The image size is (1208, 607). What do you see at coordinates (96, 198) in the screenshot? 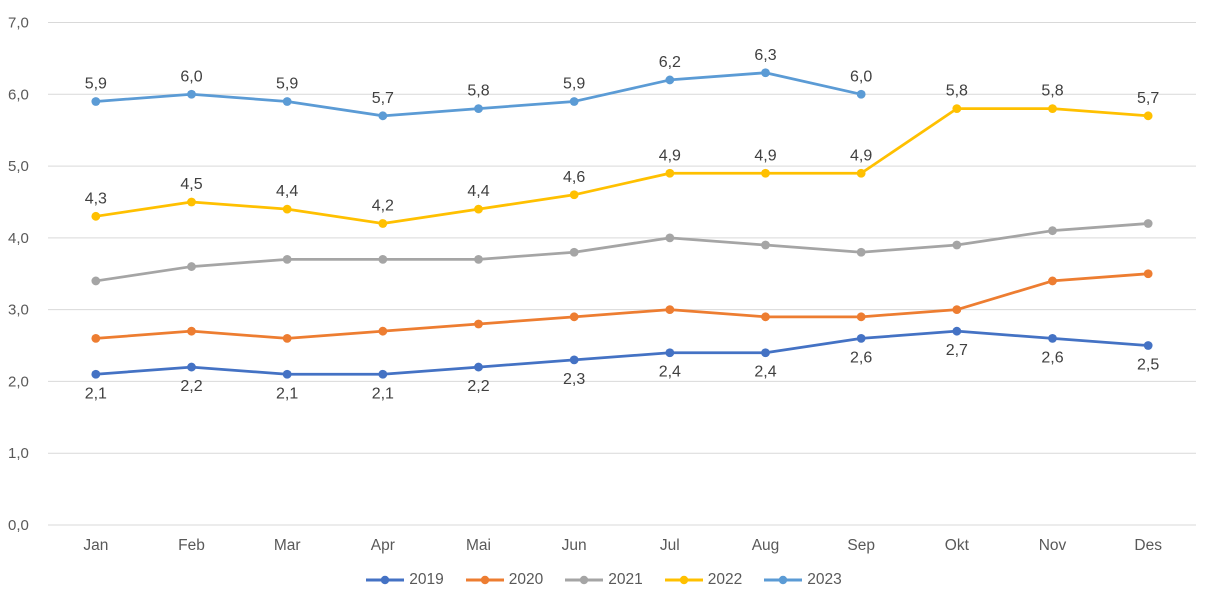
I see `data-label: 4,3` at bounding box center [96, 198].